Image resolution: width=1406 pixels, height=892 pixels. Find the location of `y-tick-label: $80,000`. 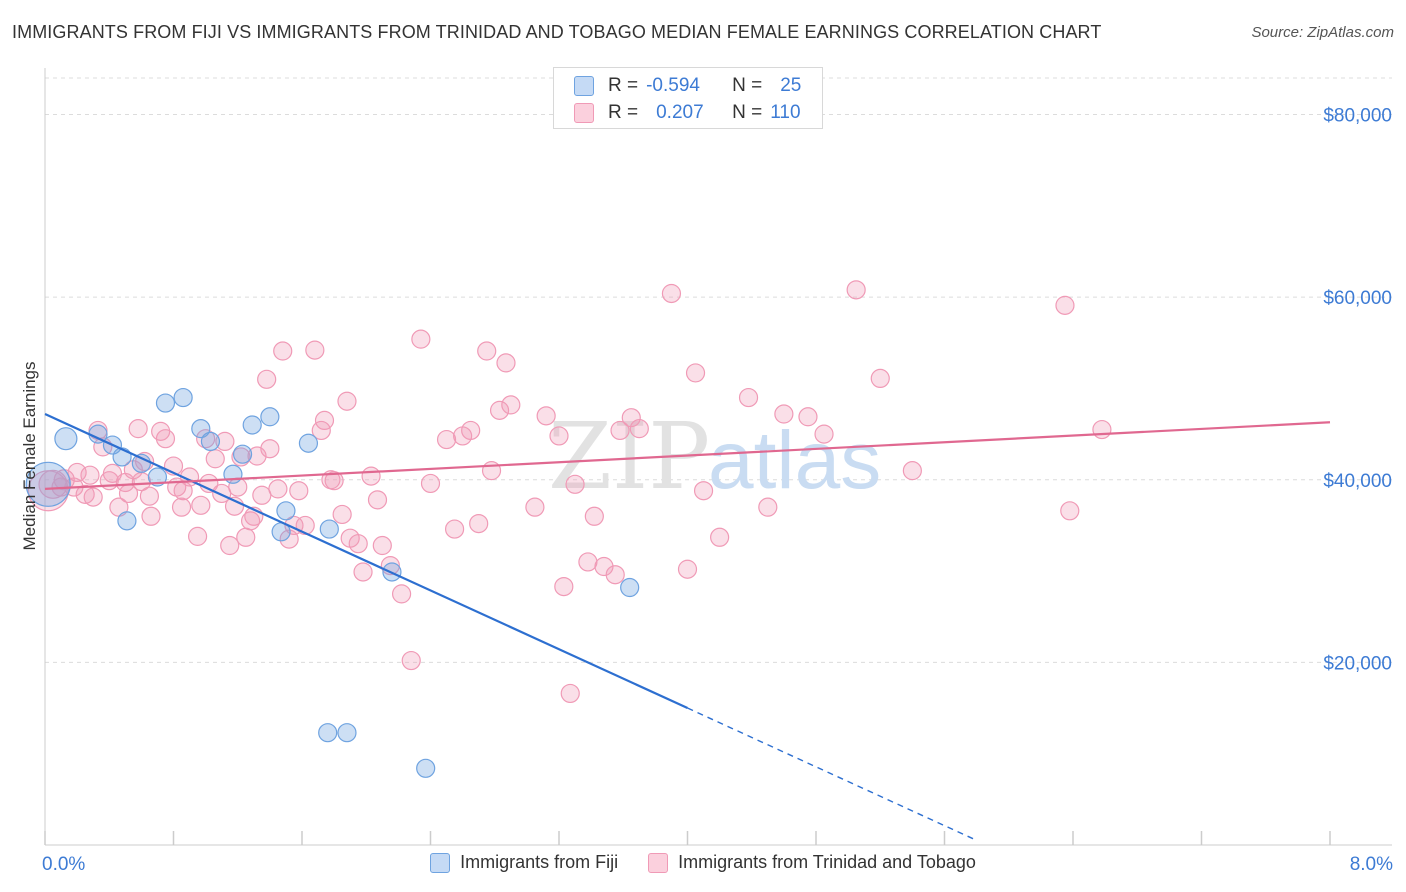

y-tick-label: $80,000 is located at coordinates (1357, 116).